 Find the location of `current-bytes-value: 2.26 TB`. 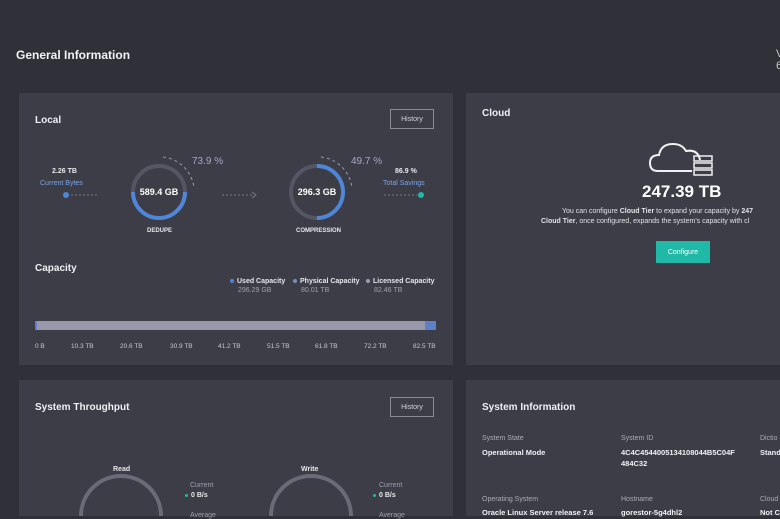

current-bytes-value: 2.26 TB is located at coordinates (64, 171).